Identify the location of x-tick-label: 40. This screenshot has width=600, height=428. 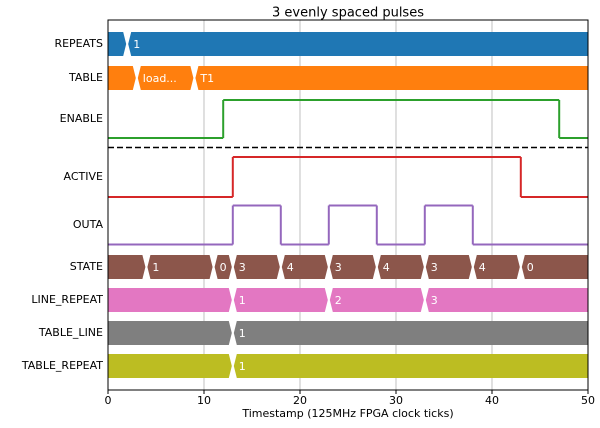
(492, 400).